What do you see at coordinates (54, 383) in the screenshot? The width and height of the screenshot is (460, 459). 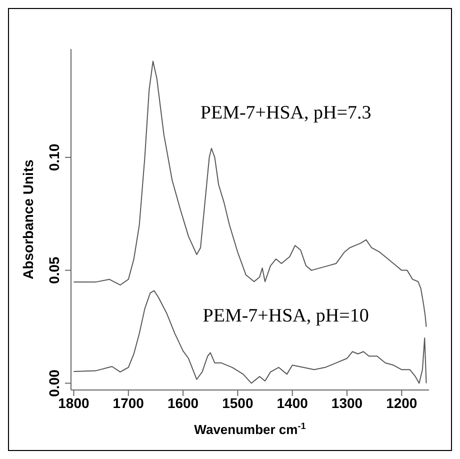 I see `y-tick-label: 0.00` at bounding box center [54, 383].